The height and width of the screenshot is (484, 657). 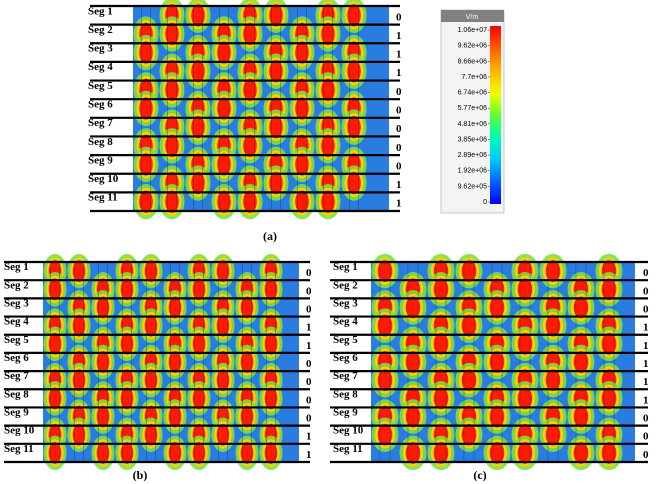 I want to click on colorbar-tick-label: 6.74e+06, so click(x=472, y=93).